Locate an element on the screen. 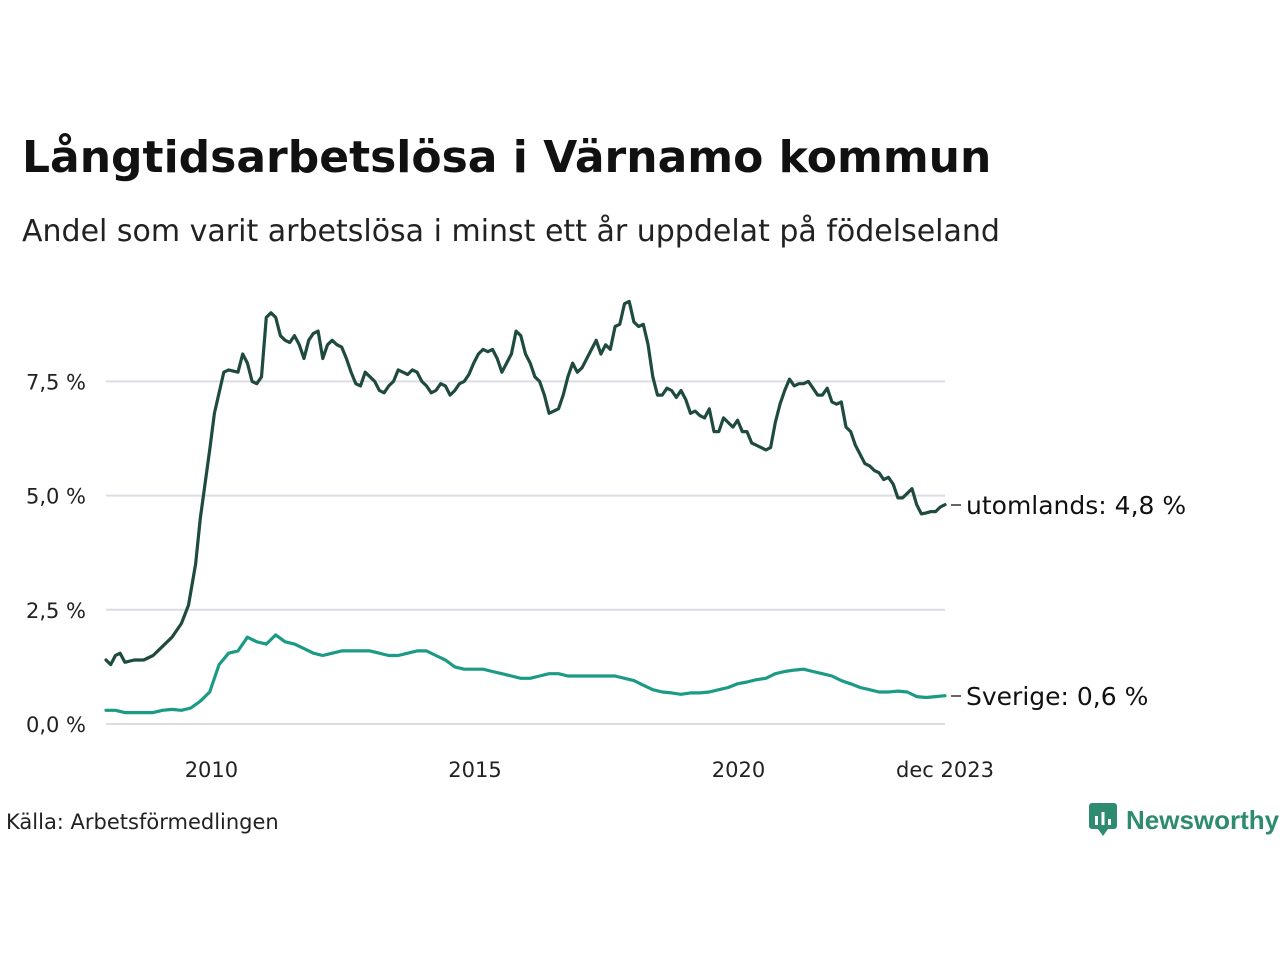 Image resolution: width=1280 pixels, height=960 pixels. chart-title: Långtidsarbetslösa i Värnamo kommun is located at coordinates (507, 157).